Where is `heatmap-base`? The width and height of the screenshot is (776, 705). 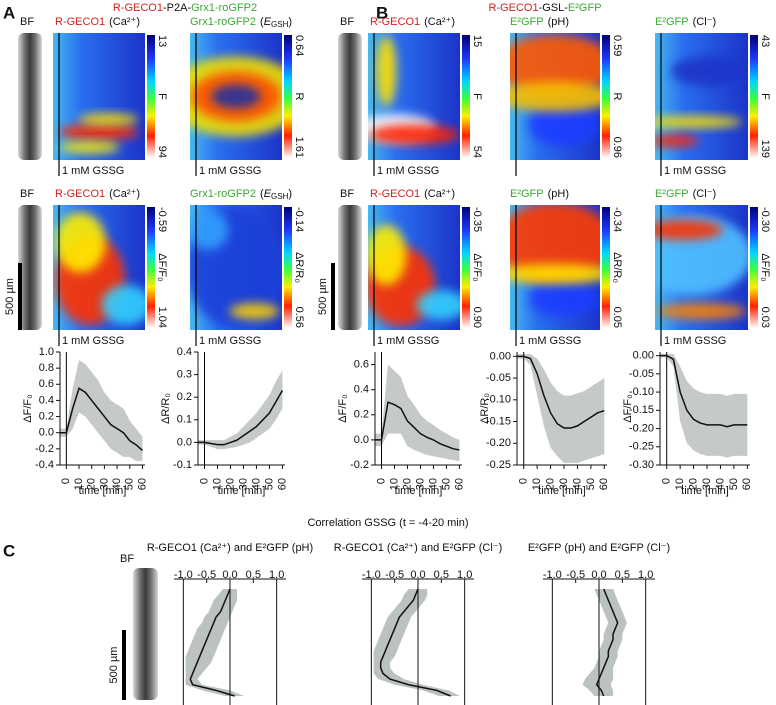 heatmap-base is located at coordinates (99, 96).